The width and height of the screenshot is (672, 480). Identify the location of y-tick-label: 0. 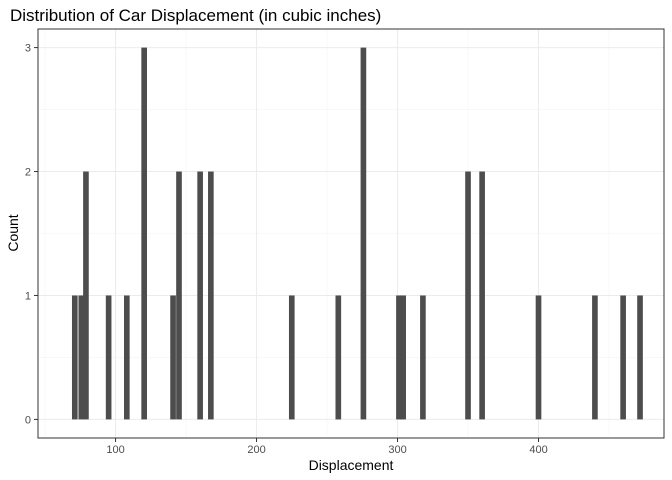
(28, 420).